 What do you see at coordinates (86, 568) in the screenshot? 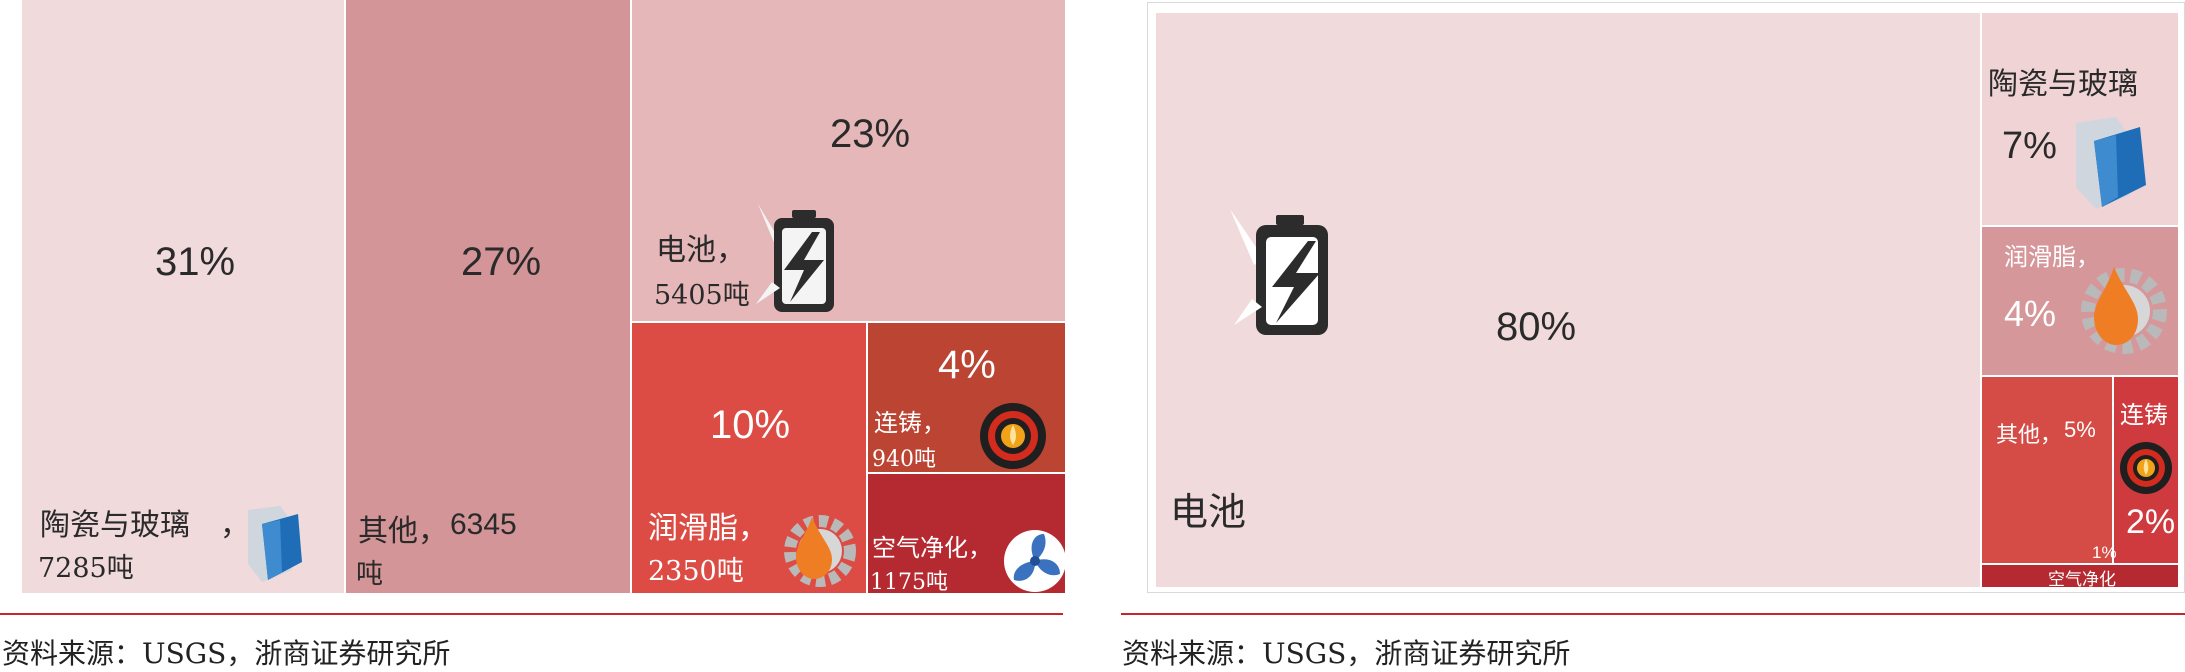
I see `tile-value-label: 7285吨` at bounding box center [86, 568].